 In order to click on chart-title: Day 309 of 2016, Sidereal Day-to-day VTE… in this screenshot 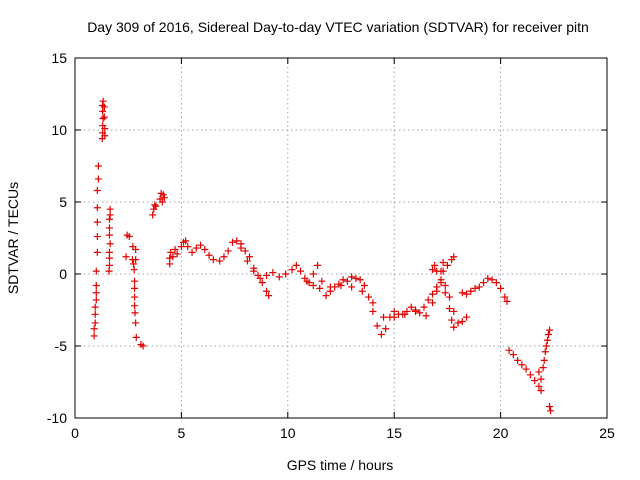, I will do `click(338, 27)`.